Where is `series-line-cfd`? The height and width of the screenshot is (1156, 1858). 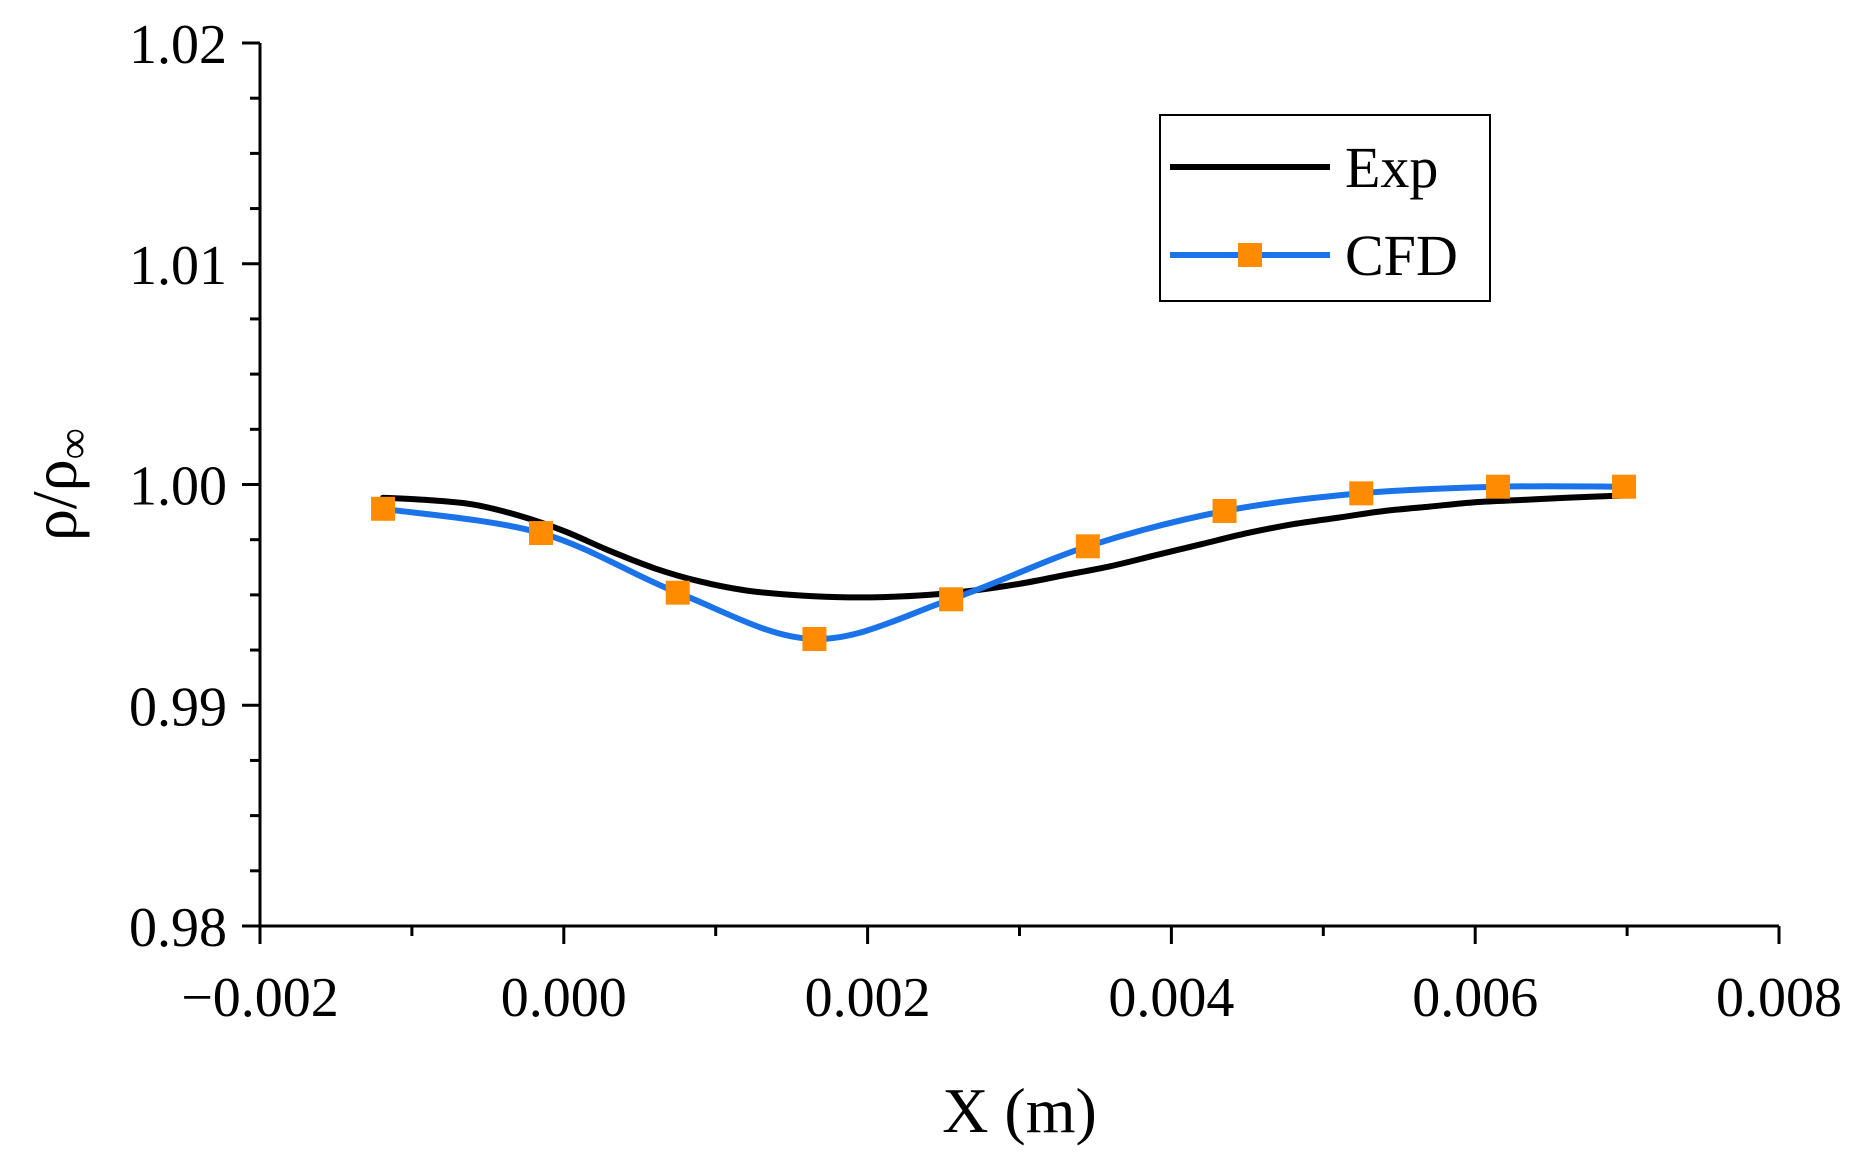 series-line-cfd is located at coordinates (1004, 563).